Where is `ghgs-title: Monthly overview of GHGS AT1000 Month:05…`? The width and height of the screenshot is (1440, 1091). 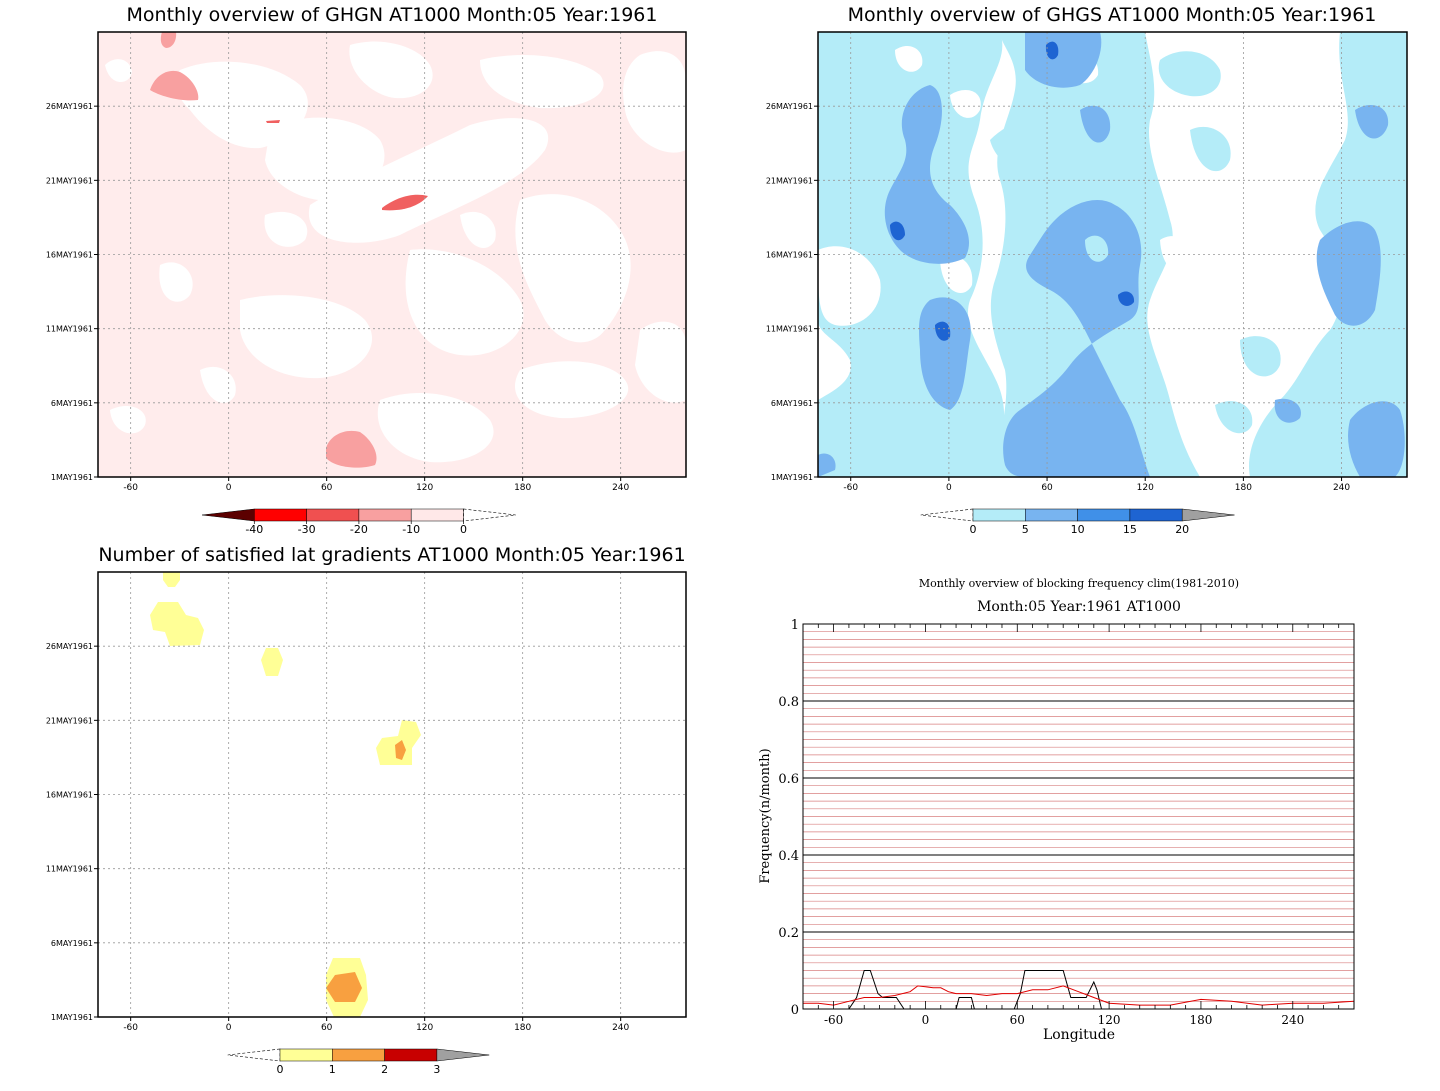 ghgs-title: Monthly overview of GHGS AT1000 Month:05… is located at coordinates (1112, 15).